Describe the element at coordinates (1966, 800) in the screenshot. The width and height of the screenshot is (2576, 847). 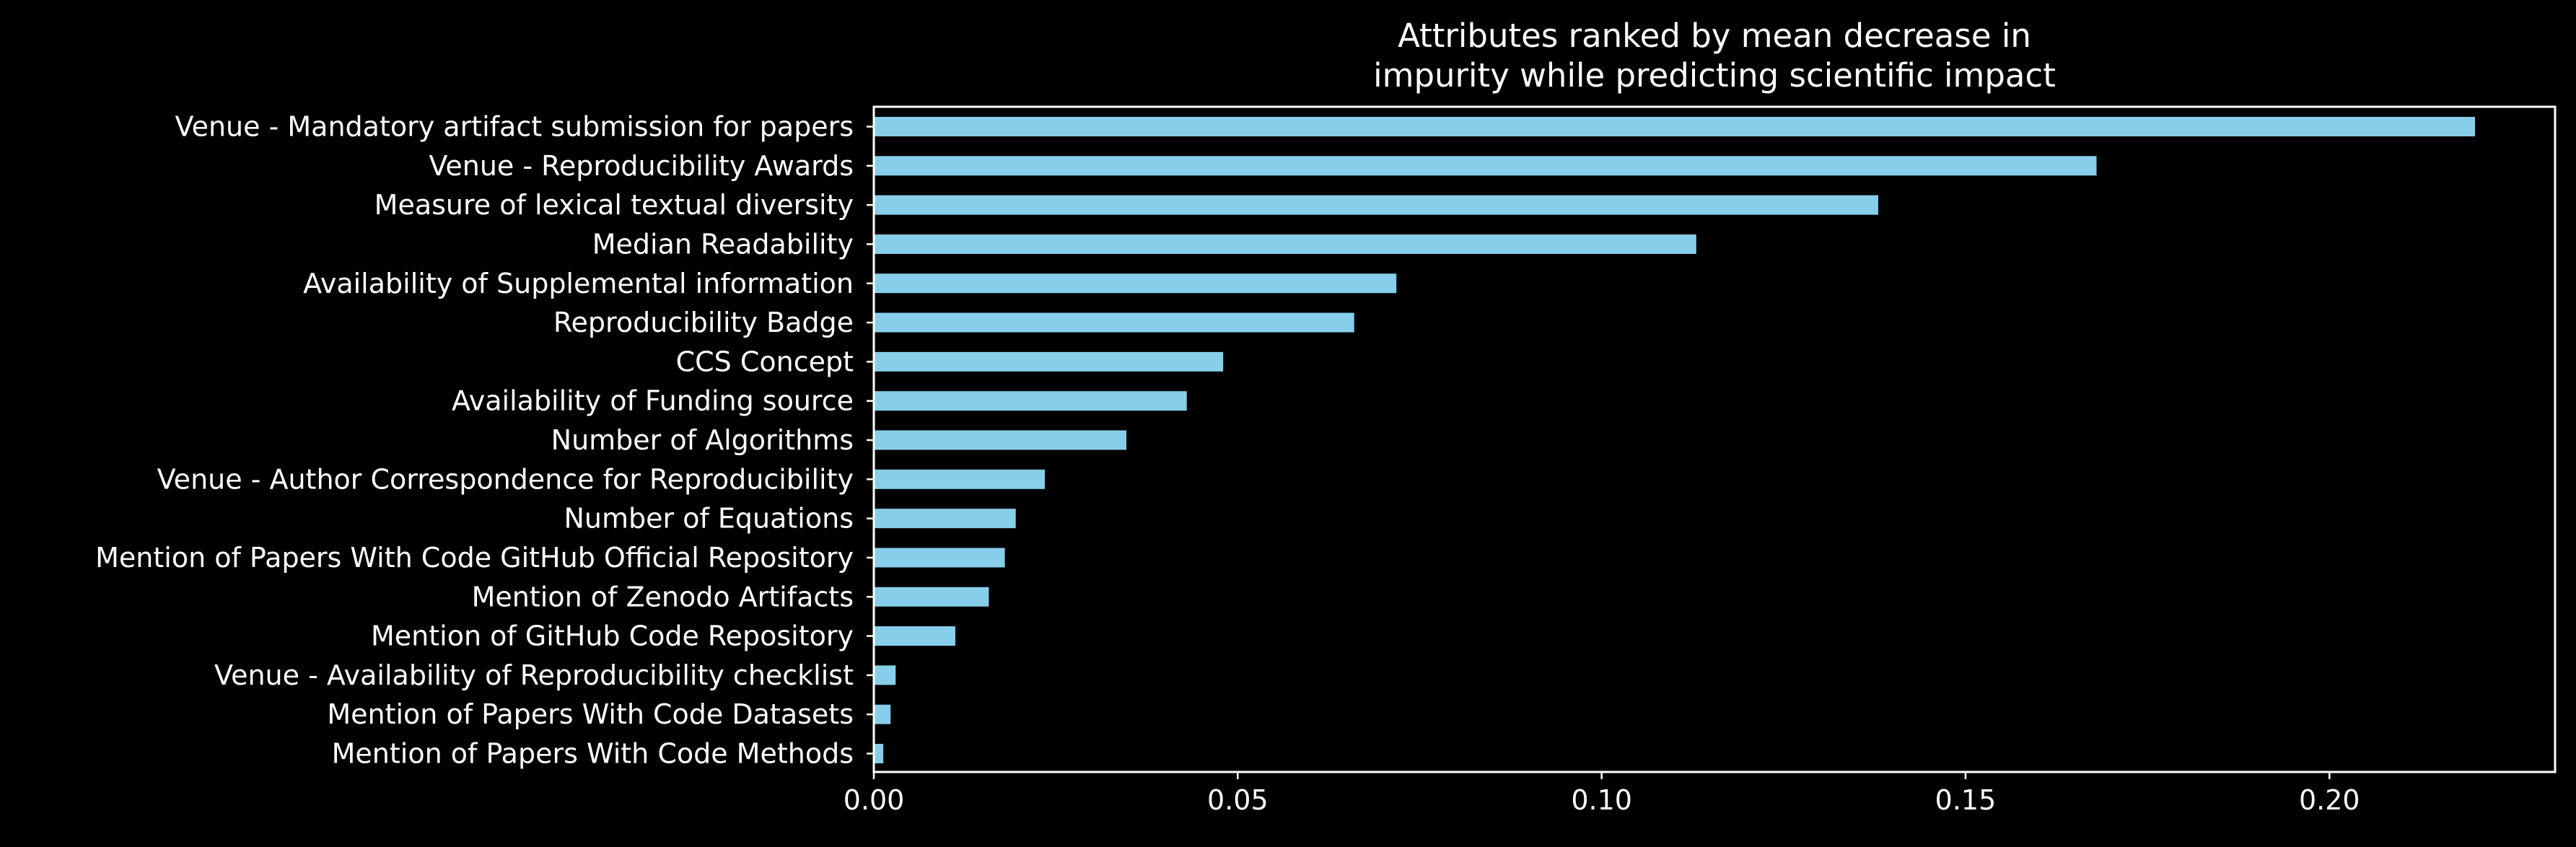
I see `x-tick-label: 0.15` at that location.